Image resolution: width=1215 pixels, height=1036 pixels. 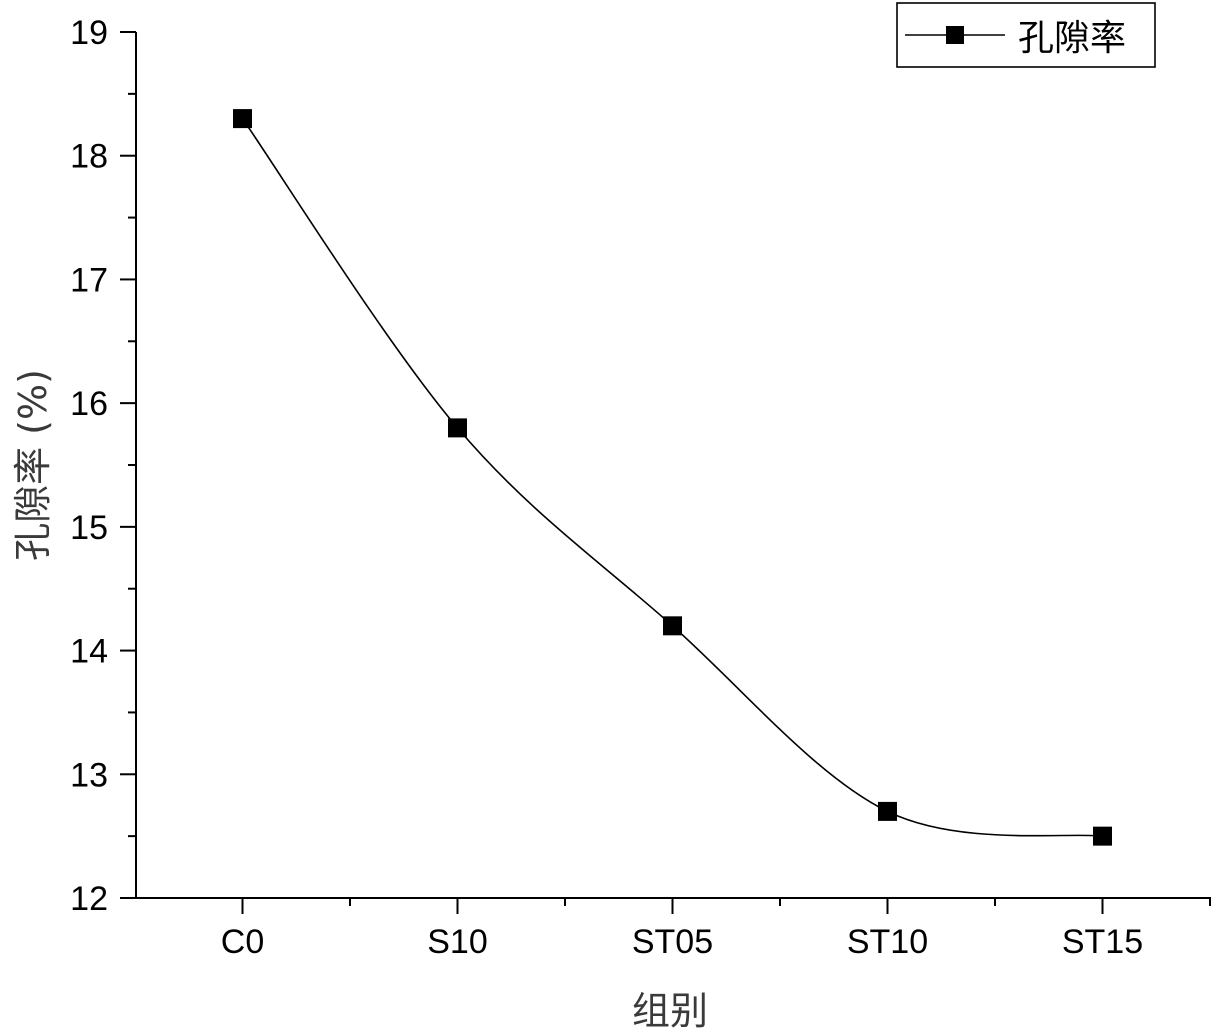 I want to click on y-tick-label: 18, so click(x=89, y=157).